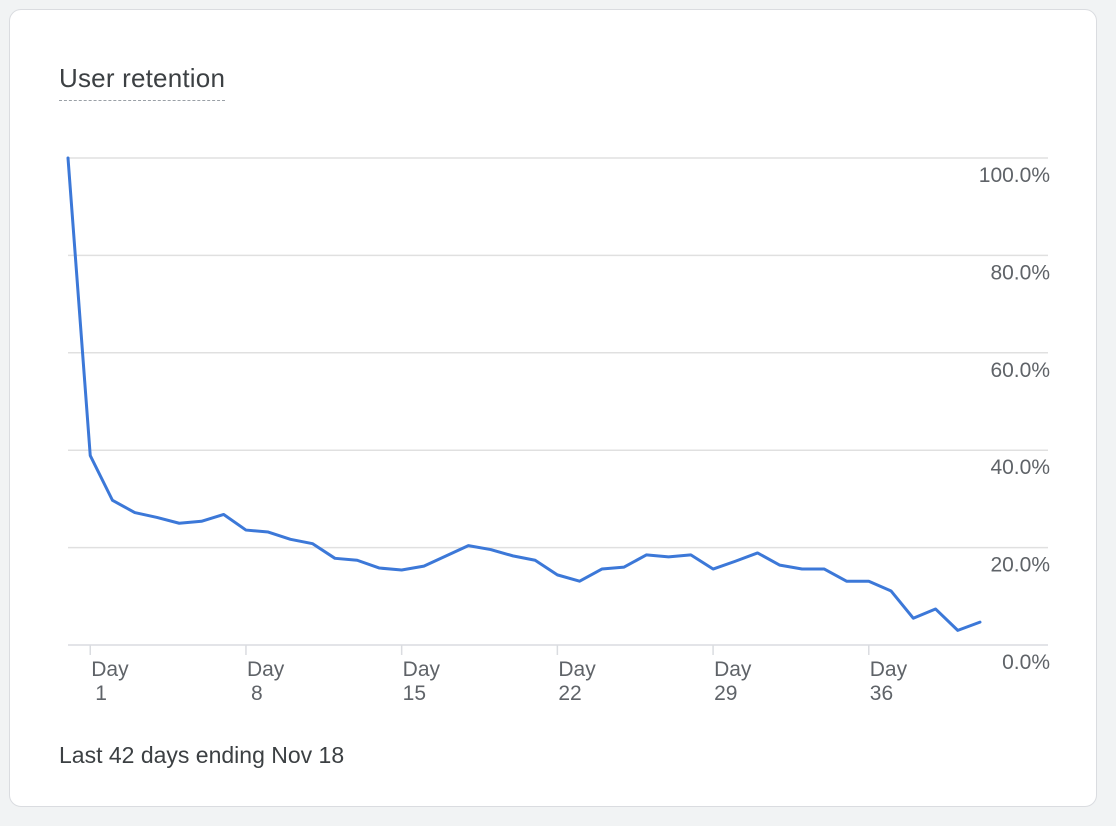 This screenshot has width=1116, height=826. What do you see at coordinates (1020, 467) in the screenshot?
I see `y-tick-label: 40.0%` at bounding box center [1020, 467].